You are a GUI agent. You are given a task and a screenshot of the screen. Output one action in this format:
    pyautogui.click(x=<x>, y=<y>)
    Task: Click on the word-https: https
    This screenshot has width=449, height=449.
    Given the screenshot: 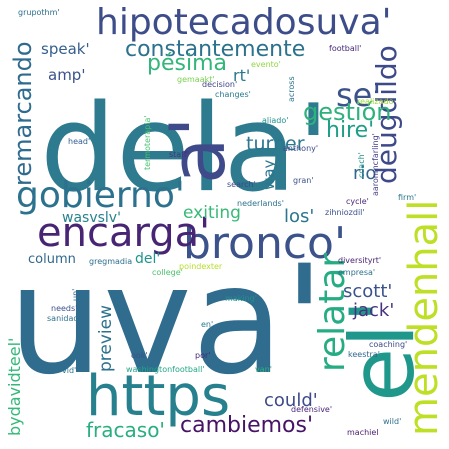 What is the action you would take?
    pyautogui.click(x=158, y=396)
    